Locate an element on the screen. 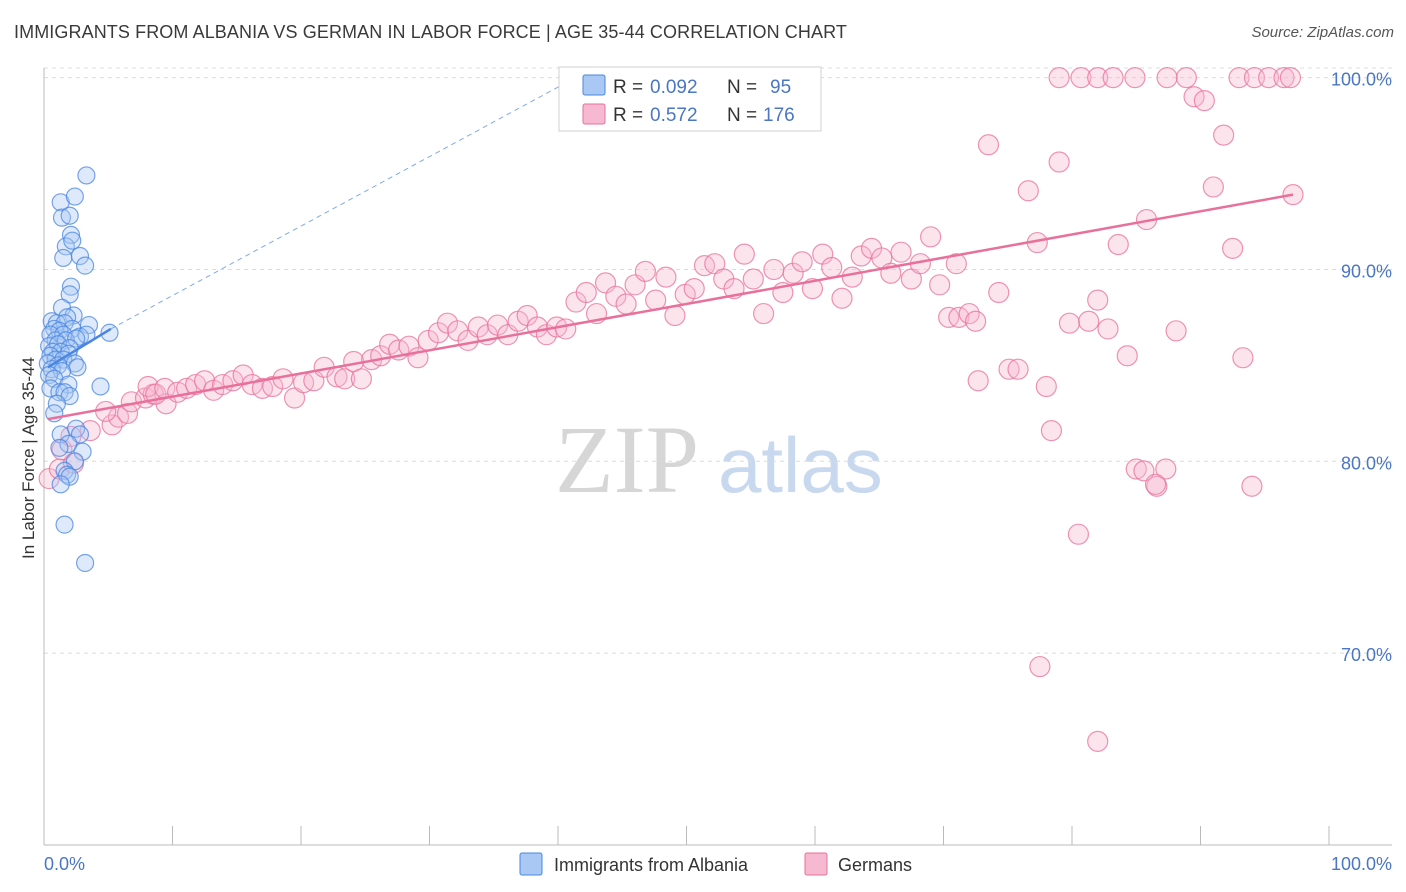 This screenshot has width=1406, height=892. legend-n-value-albania: 95 is located at coordinates (780, 87).